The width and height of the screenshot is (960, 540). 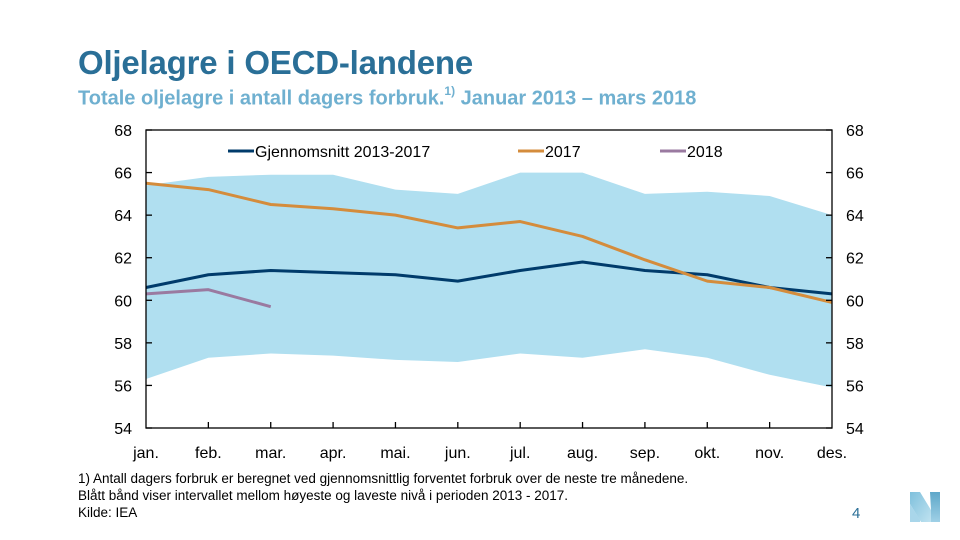 What do you see at coordinates (275, 62) in the screenshot?
I see `slide-title: Oljelagre i OECD-landene` at bounding box center [275, 62].